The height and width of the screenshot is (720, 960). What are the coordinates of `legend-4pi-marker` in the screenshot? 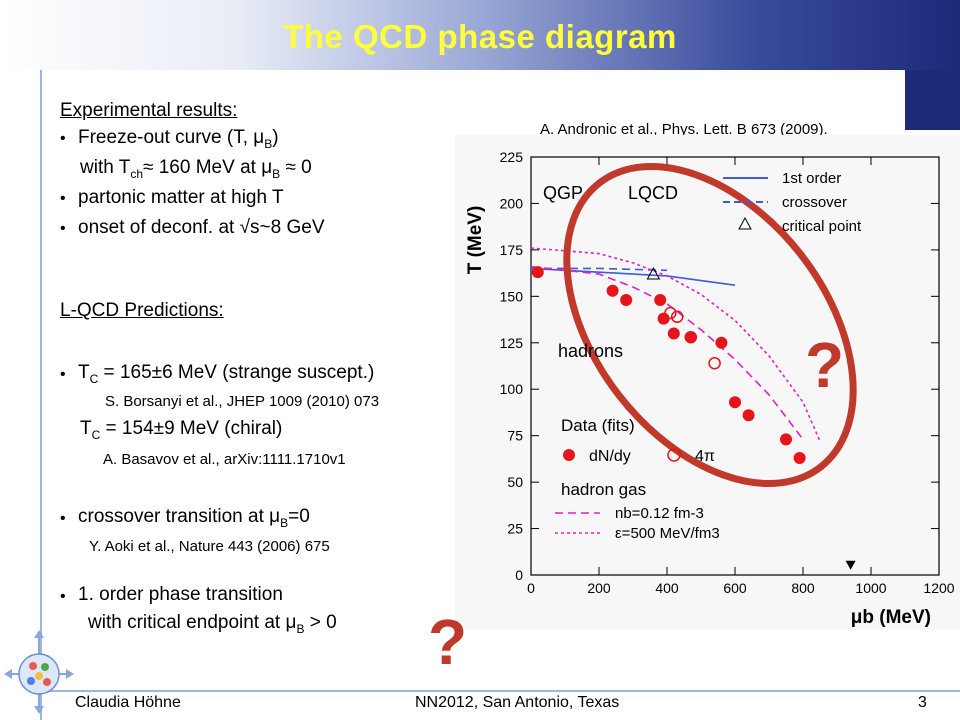 It's located at (674, 455).